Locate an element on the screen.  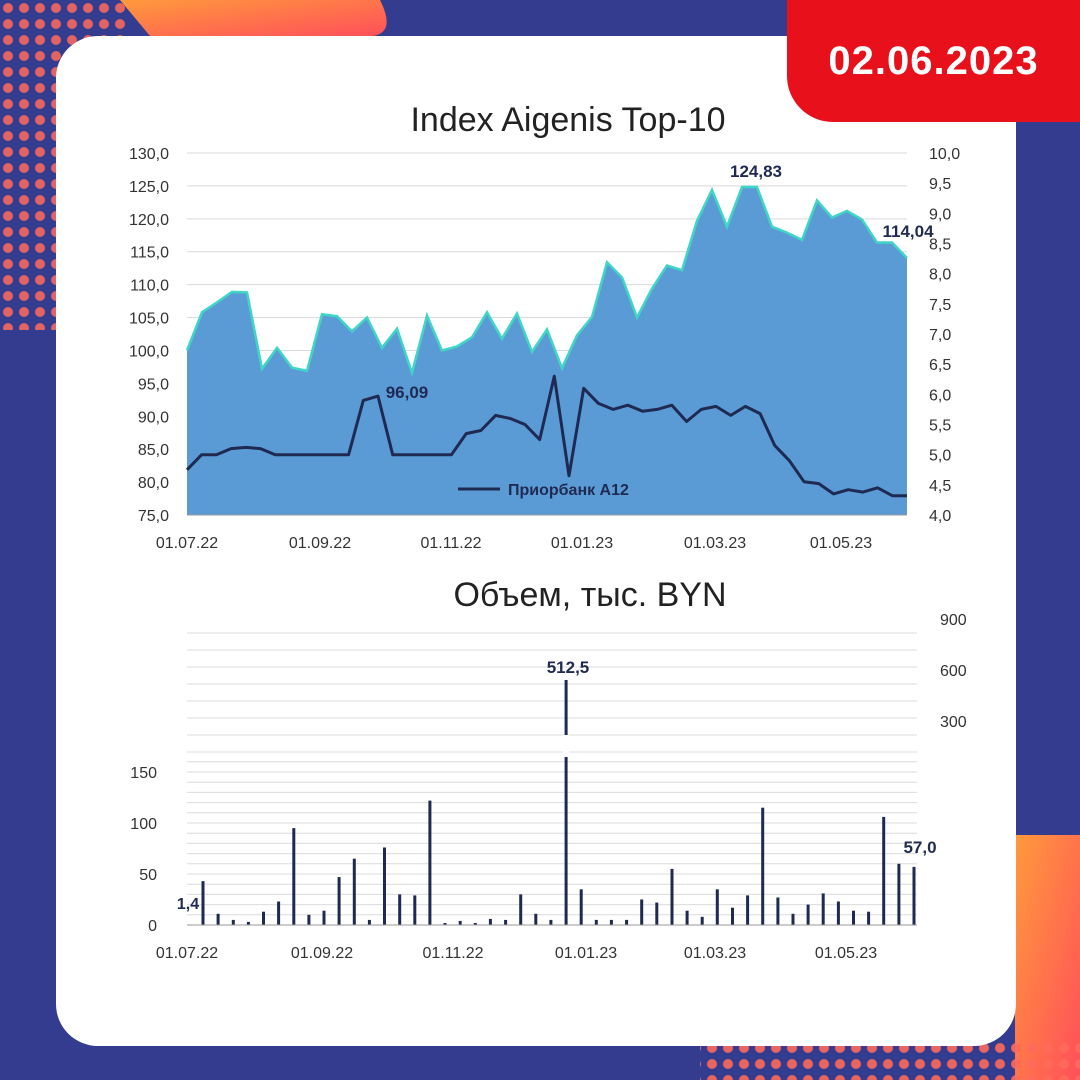
y-right-tick-label: 5,0 is located at coordinates (940, 456).